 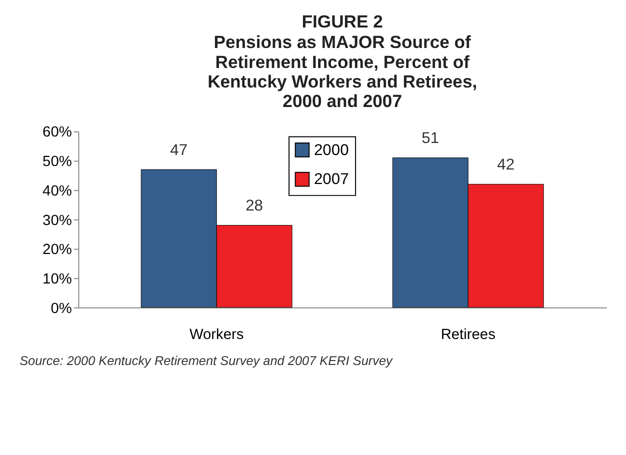 I want to click on chart-subtitle: Pensions as MAJOR Source of Retirement Income, Percent of Kentucky Workers and Retirees, 2000 and 2007, so click(x=343, y=71).